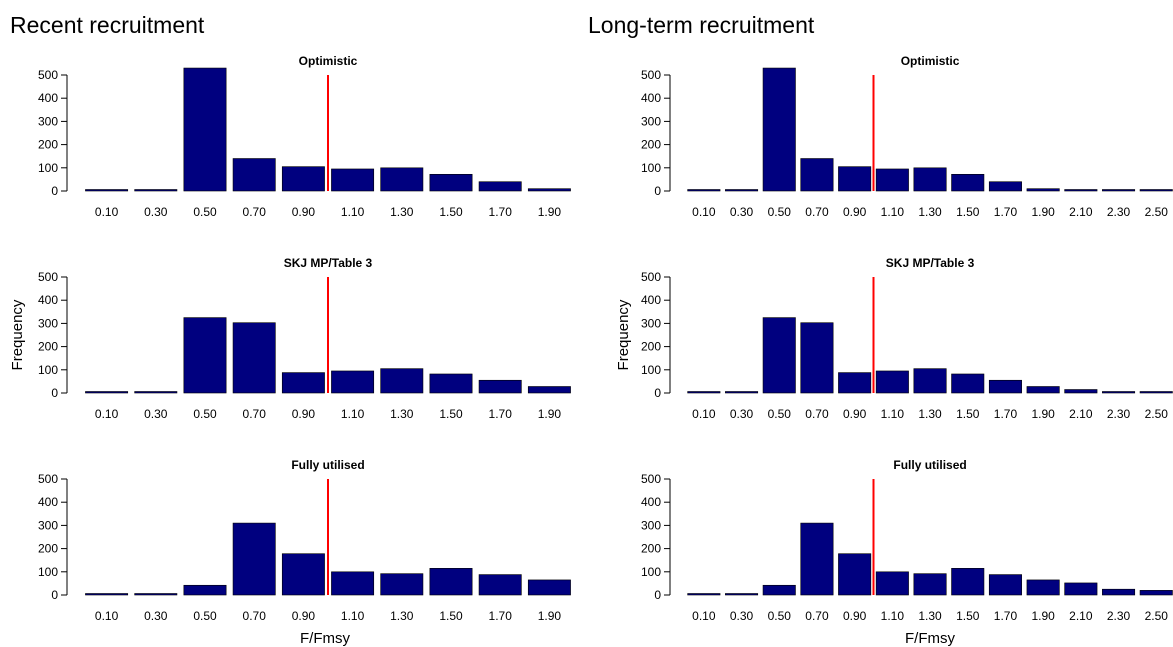 This screenshot has width=1173, height=647. I want to click on panel-title: SKJ MP/Table 3, so click(328, 263).